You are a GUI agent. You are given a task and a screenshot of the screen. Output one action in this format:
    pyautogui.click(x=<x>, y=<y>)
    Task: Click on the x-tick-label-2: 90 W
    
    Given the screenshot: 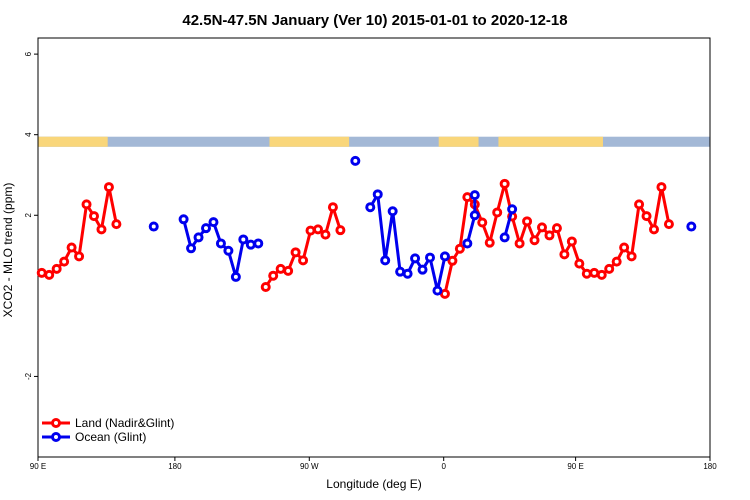 What is the action you would take?
    pyautogui.click(x=309, y=466)
    